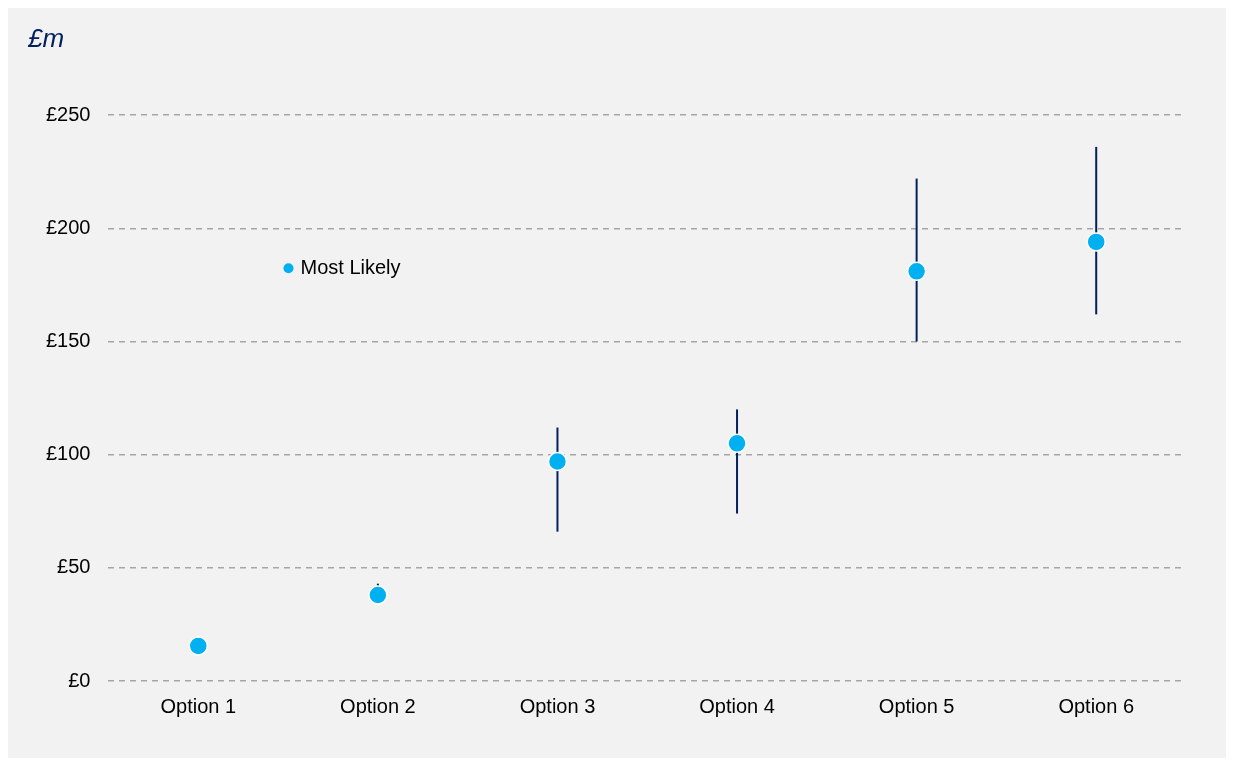  What do you see at coordinates (737, 705) in the screenshot?
I see `x-tick-label: Option 4` at bounding box center [737, 705].